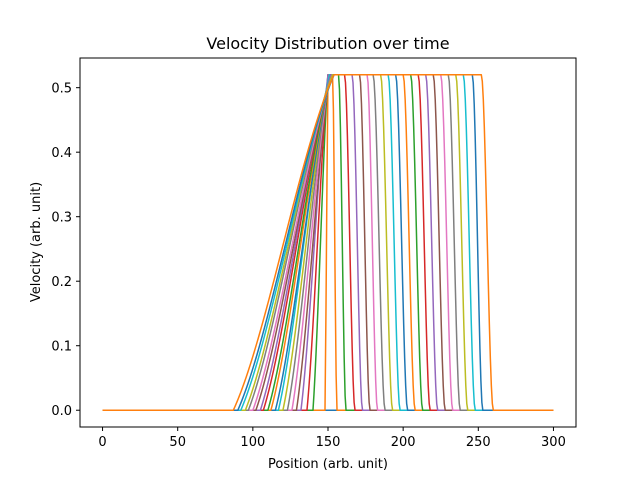  I want to click on y-tick-label: 0.1, so click(61, 347).